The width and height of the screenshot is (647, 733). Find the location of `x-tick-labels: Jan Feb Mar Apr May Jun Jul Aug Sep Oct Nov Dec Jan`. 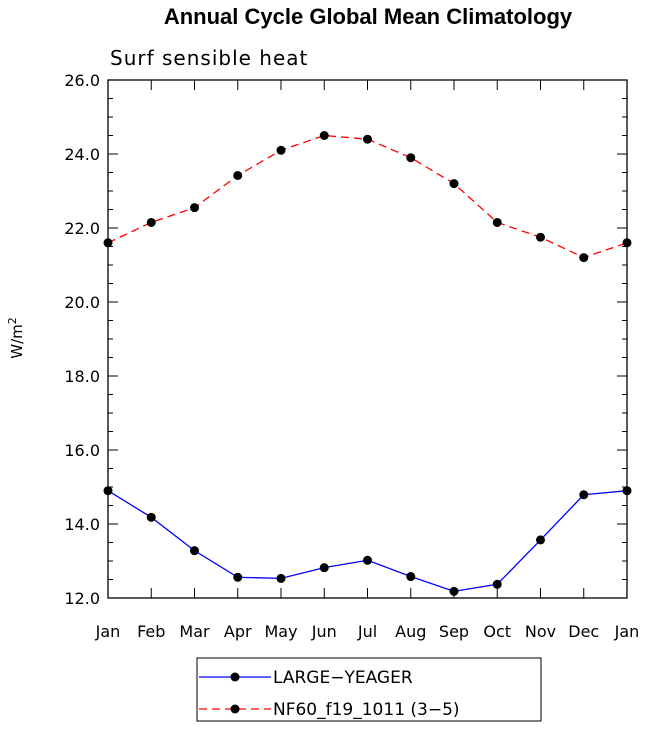

x-tick-labels: Jan Feb Mar Apr May Jun Jul Aug Sep Oct Nov Dec Jan is located at coordinates (367, 631).